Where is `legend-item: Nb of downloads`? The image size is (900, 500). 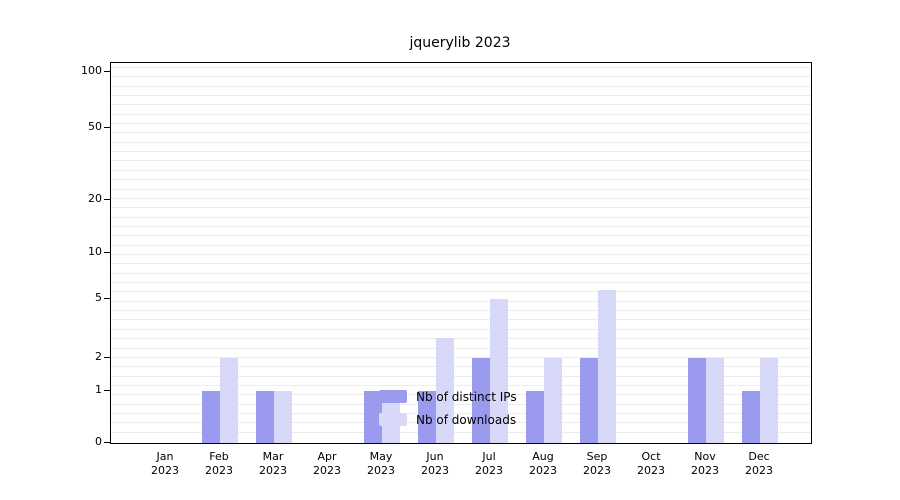 legend-item: Nb of downloads is located at coordinates (448, 419).